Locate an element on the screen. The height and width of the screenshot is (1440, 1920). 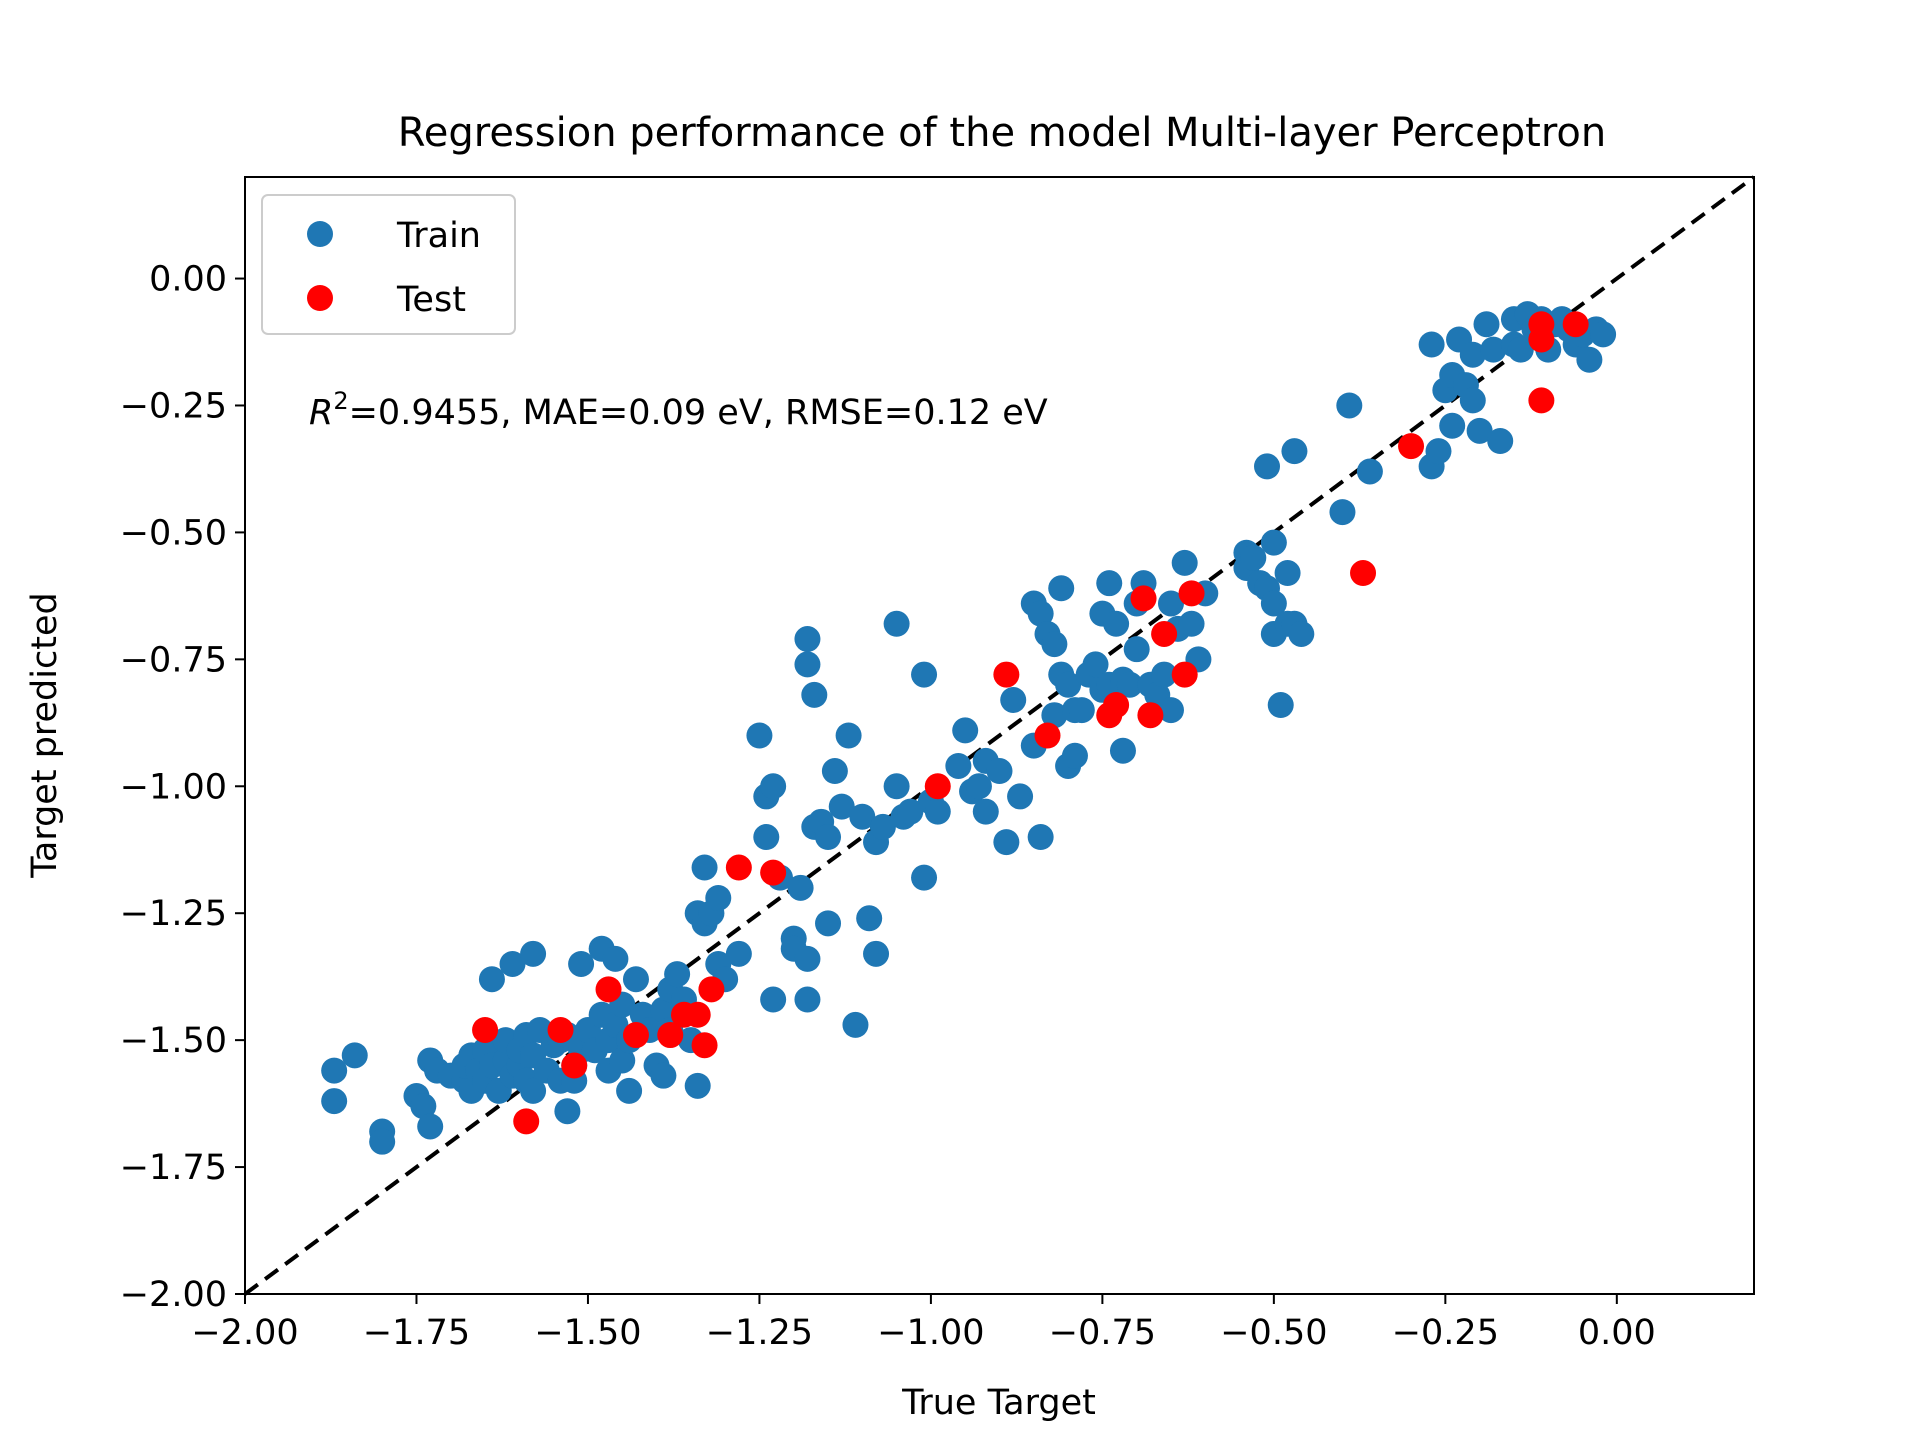
metrics-annotation: R2=0.9455, MAE=0.09 eV, RMSE=0.12 eV is located at coordinates (678, 410).